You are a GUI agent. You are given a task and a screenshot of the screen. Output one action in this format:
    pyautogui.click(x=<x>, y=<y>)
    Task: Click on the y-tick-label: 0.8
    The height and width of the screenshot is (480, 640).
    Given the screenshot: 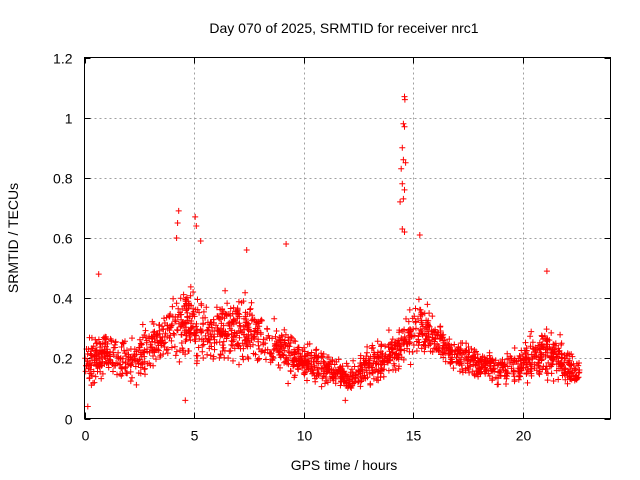 What is the action you would take?
    pyautogui.click(x=63, y=179)
    